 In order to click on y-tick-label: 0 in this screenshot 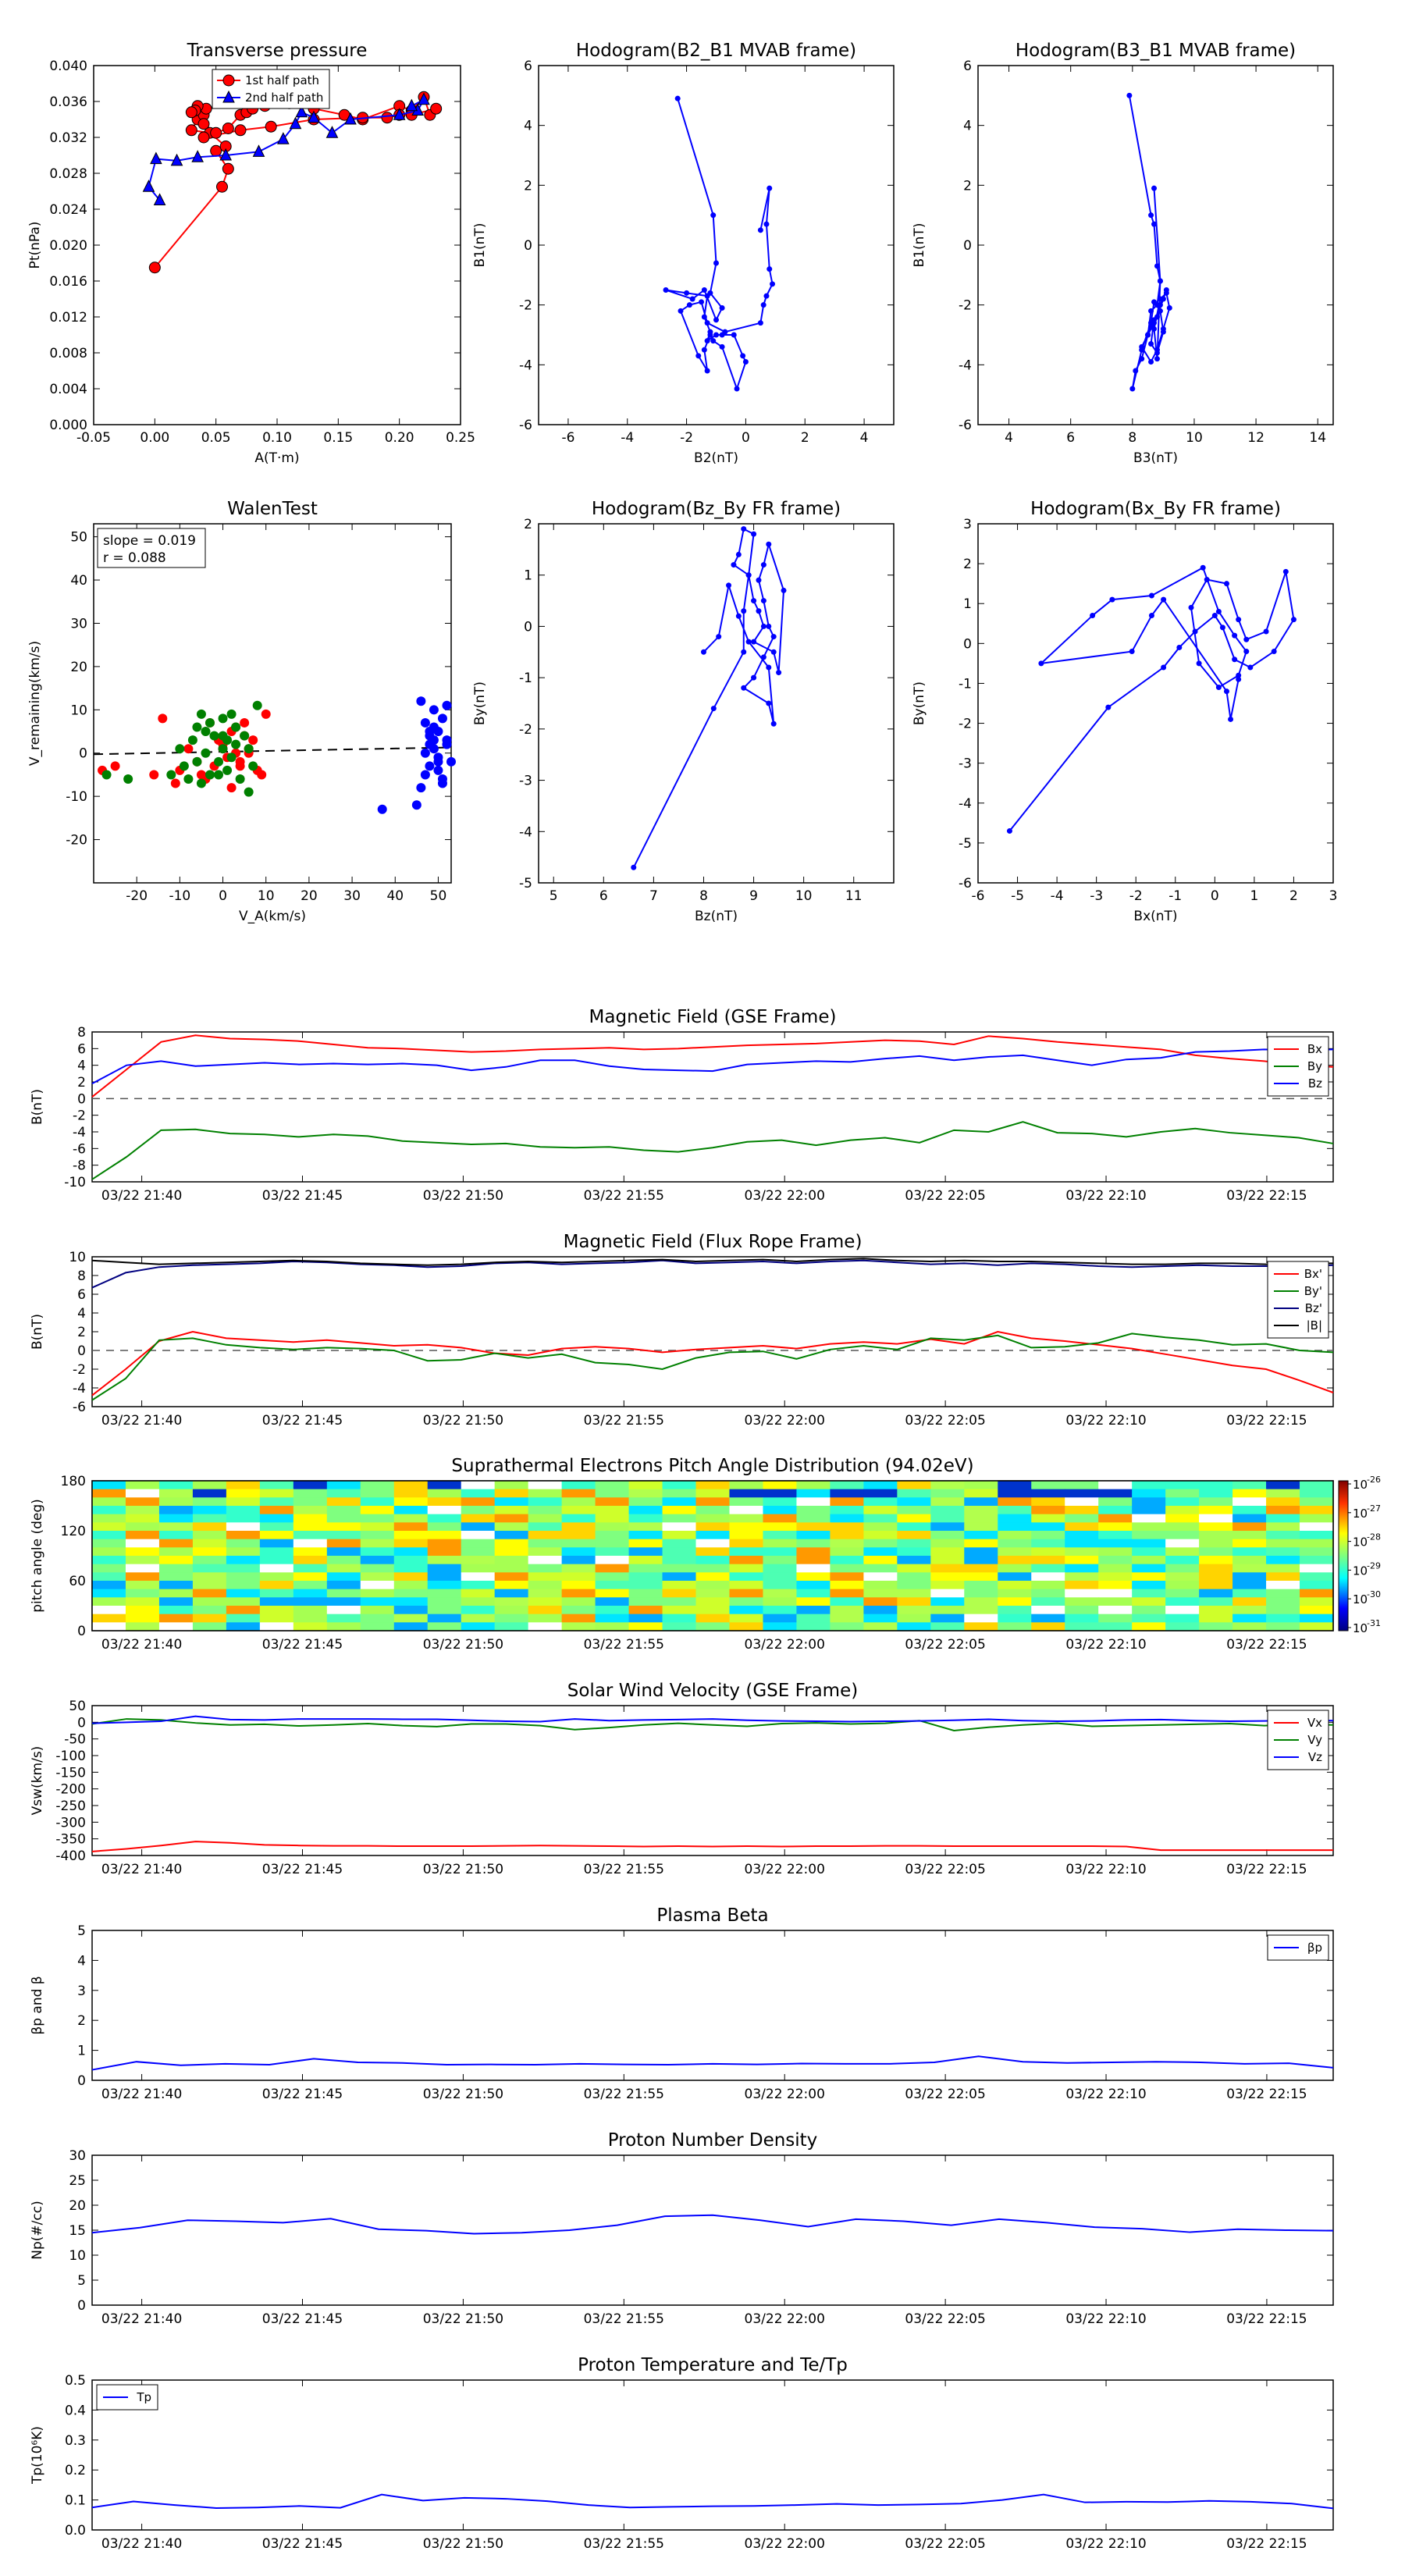, I will do `click(967, 246)`.